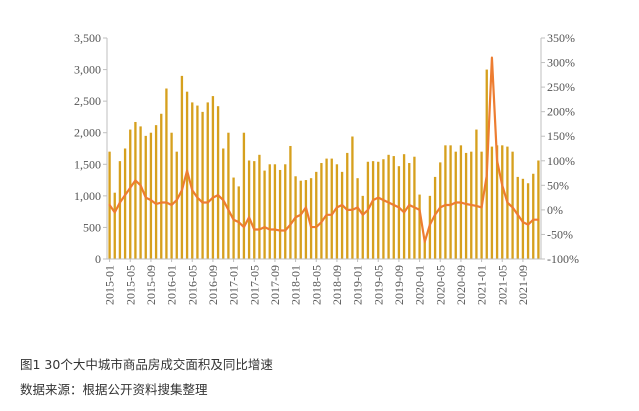 Image resolution: width=639 pixels, height=411 pixels. Describe the element at coordinates (560, 148) in the screenshot. I see `y-axis-right: -100% -50% 0% 50% 100% 150% 200% 250% 300% 350%` at that location.